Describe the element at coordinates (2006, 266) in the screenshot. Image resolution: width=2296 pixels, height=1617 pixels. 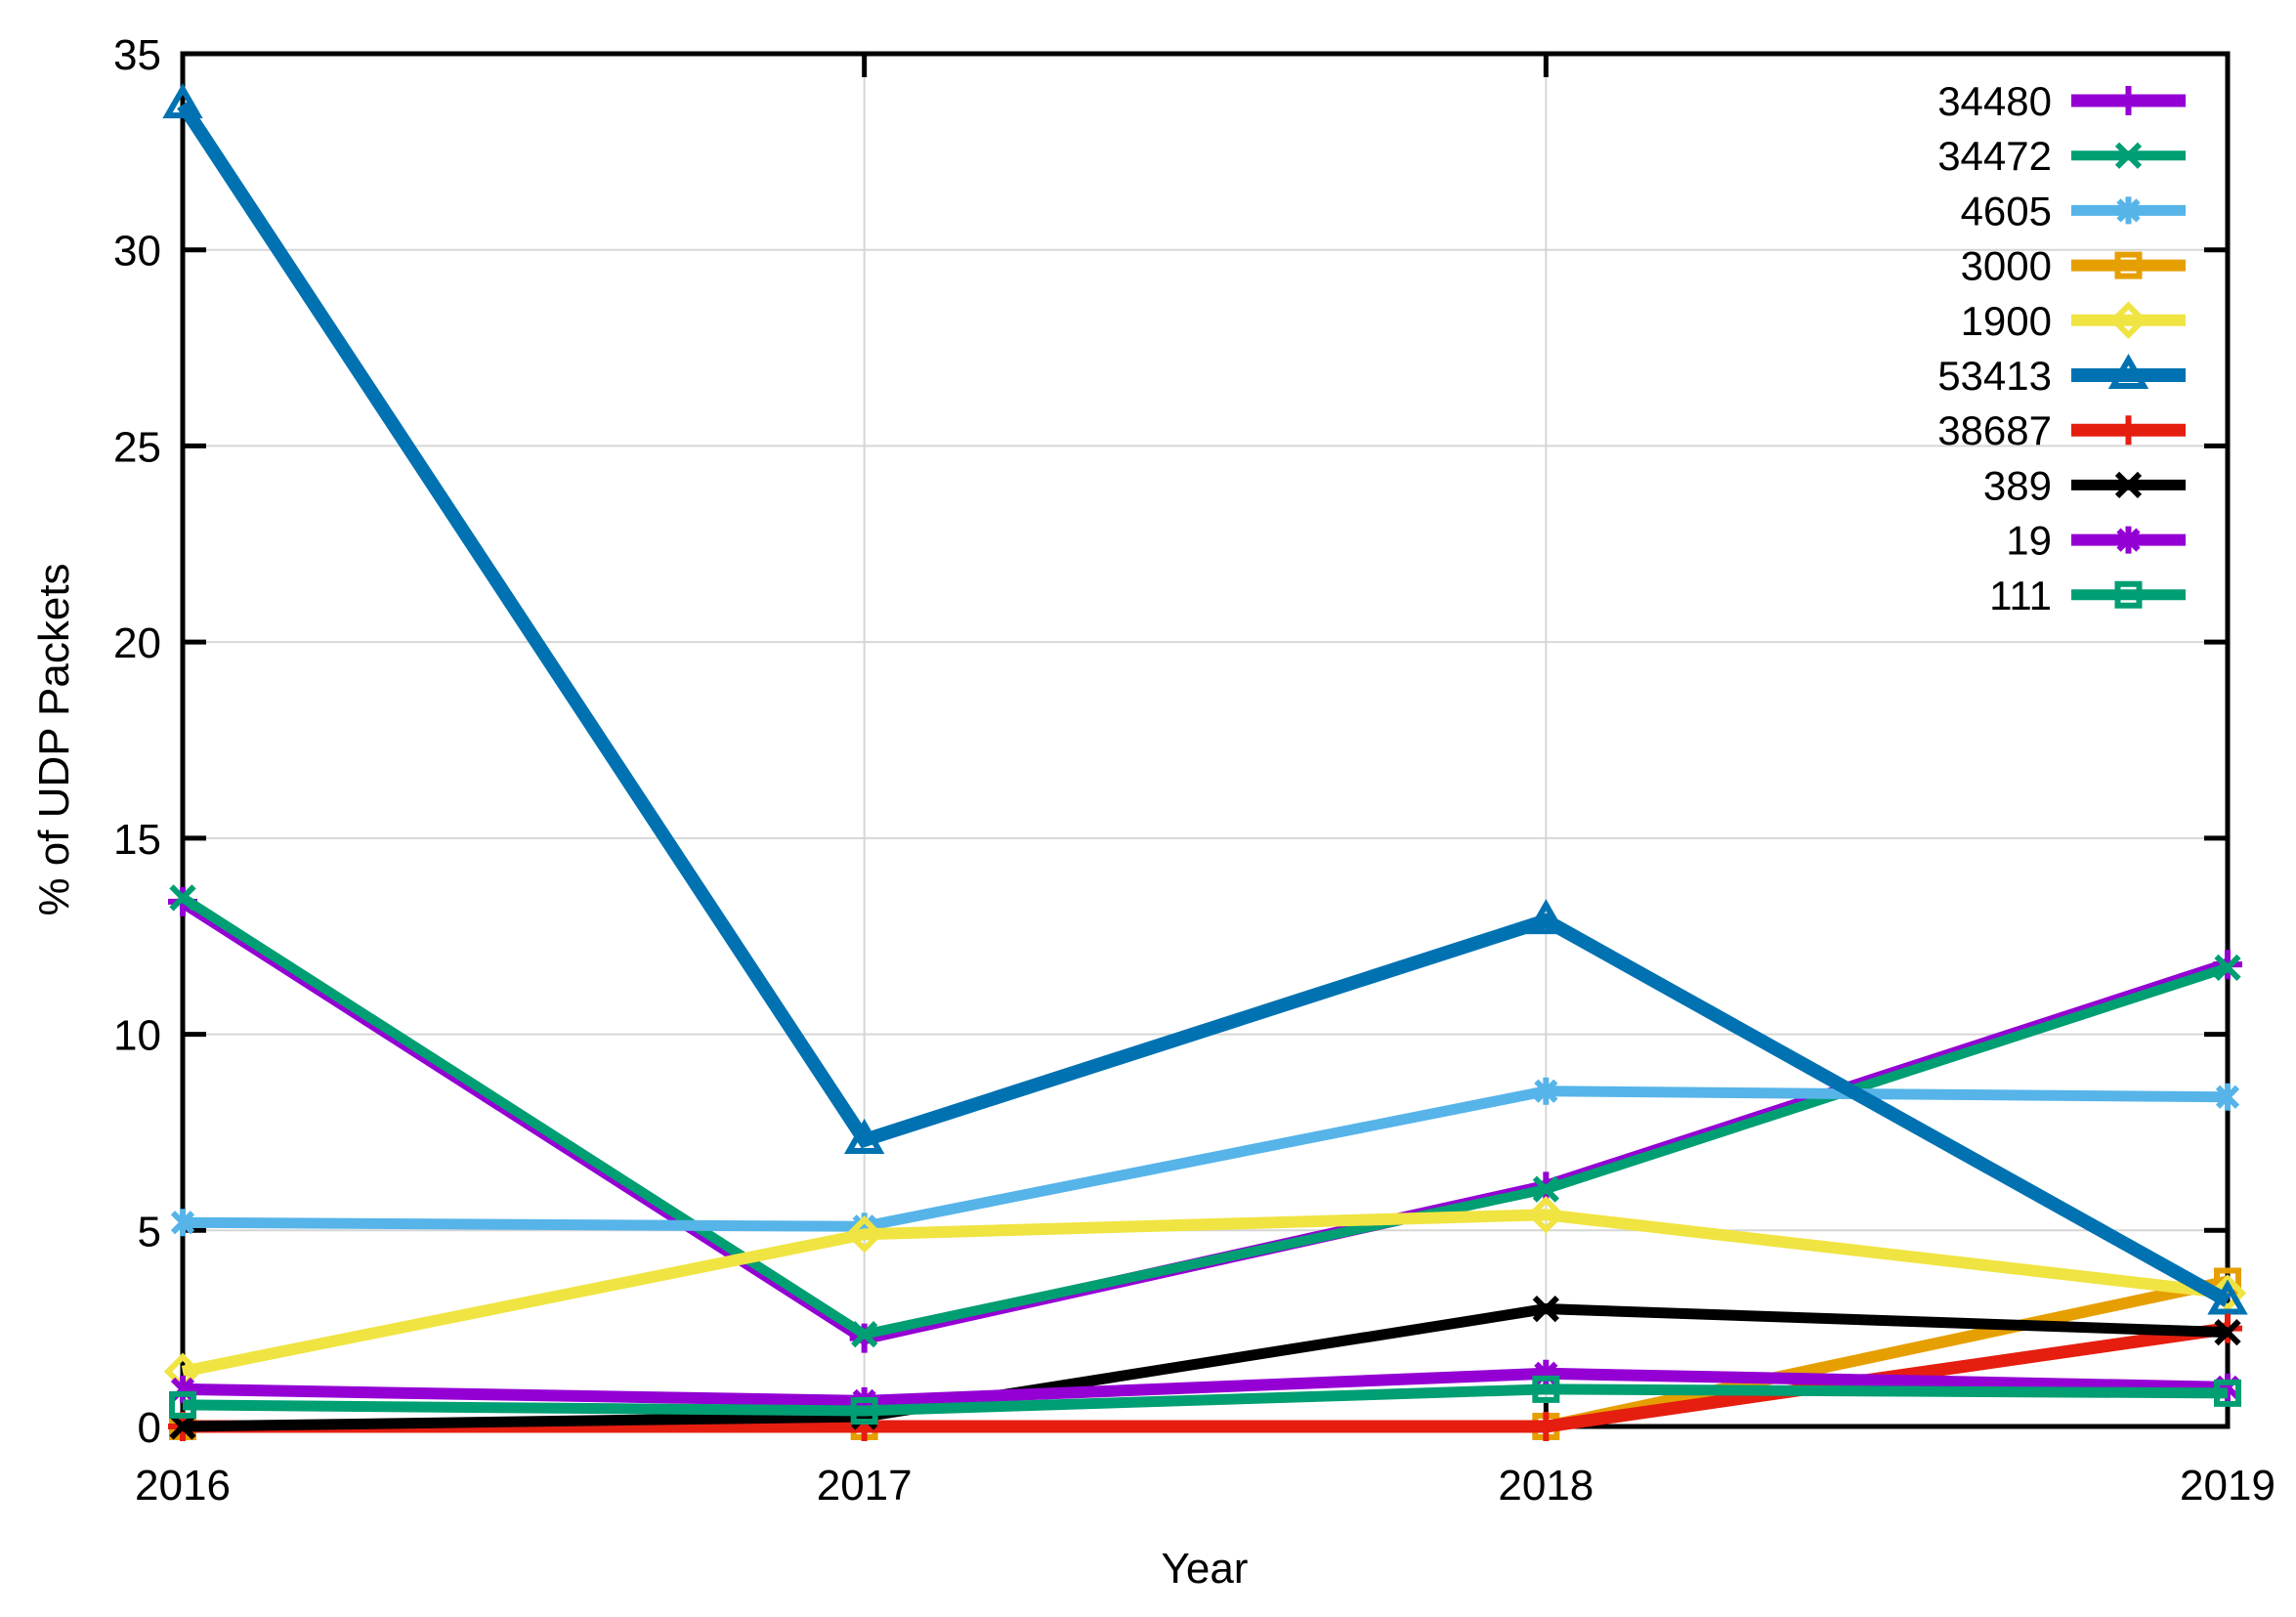
I see `legend-label-3000: 3000` at that location.